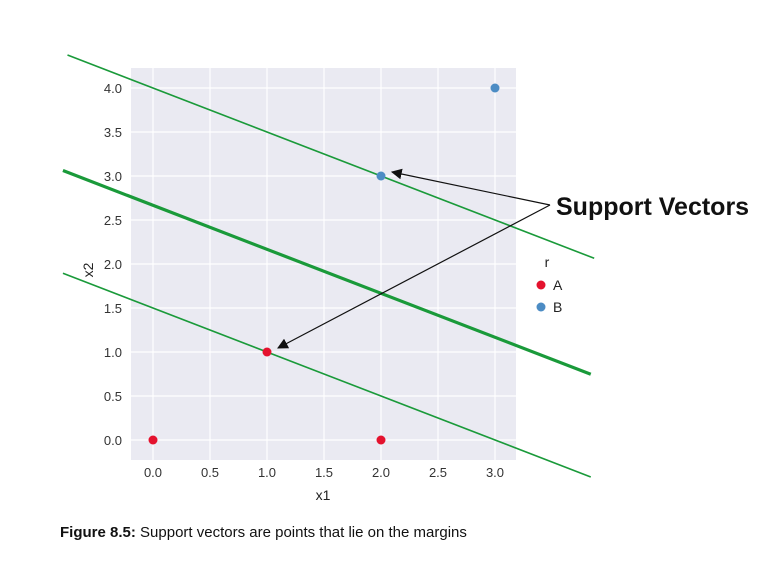  Describe the element at coordinates (113, 88) in the screenshot. I see `y-tick-label: 4.0` at that location.